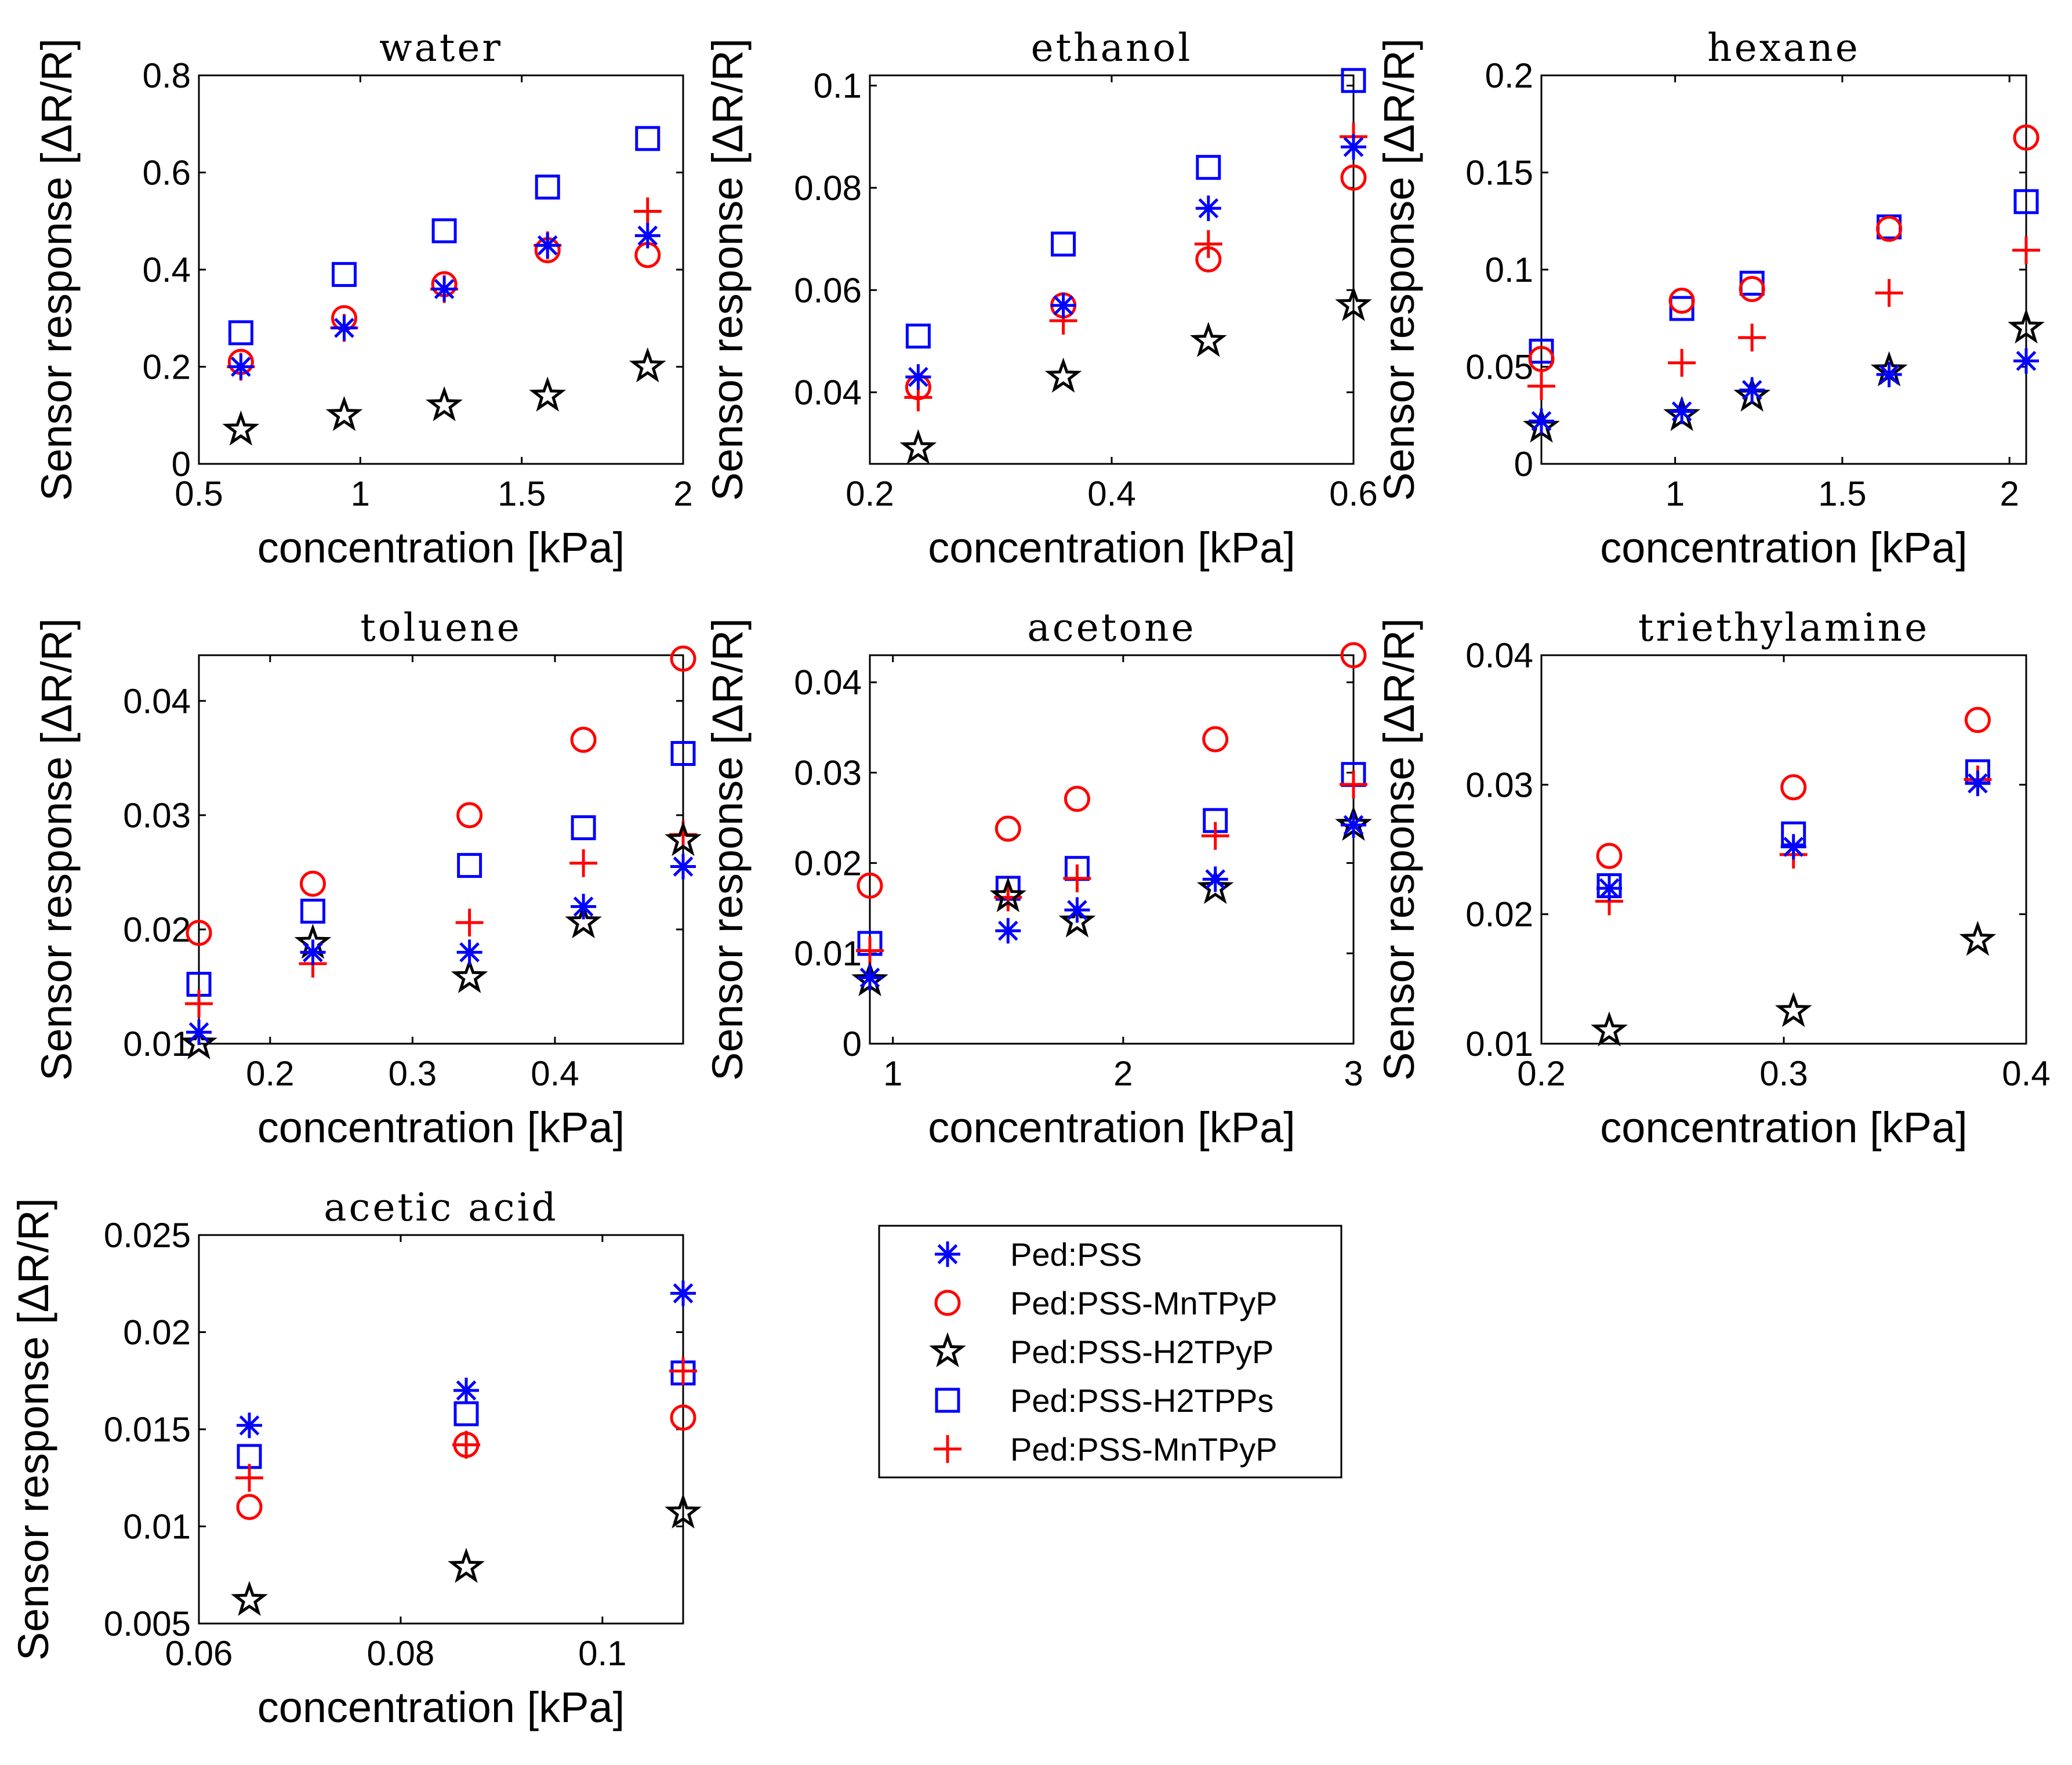 The image size is (2072, 1765). Describe the element at coordinates (1111, 627) in the screenshot. I see `chart-title: acetone` at that location.